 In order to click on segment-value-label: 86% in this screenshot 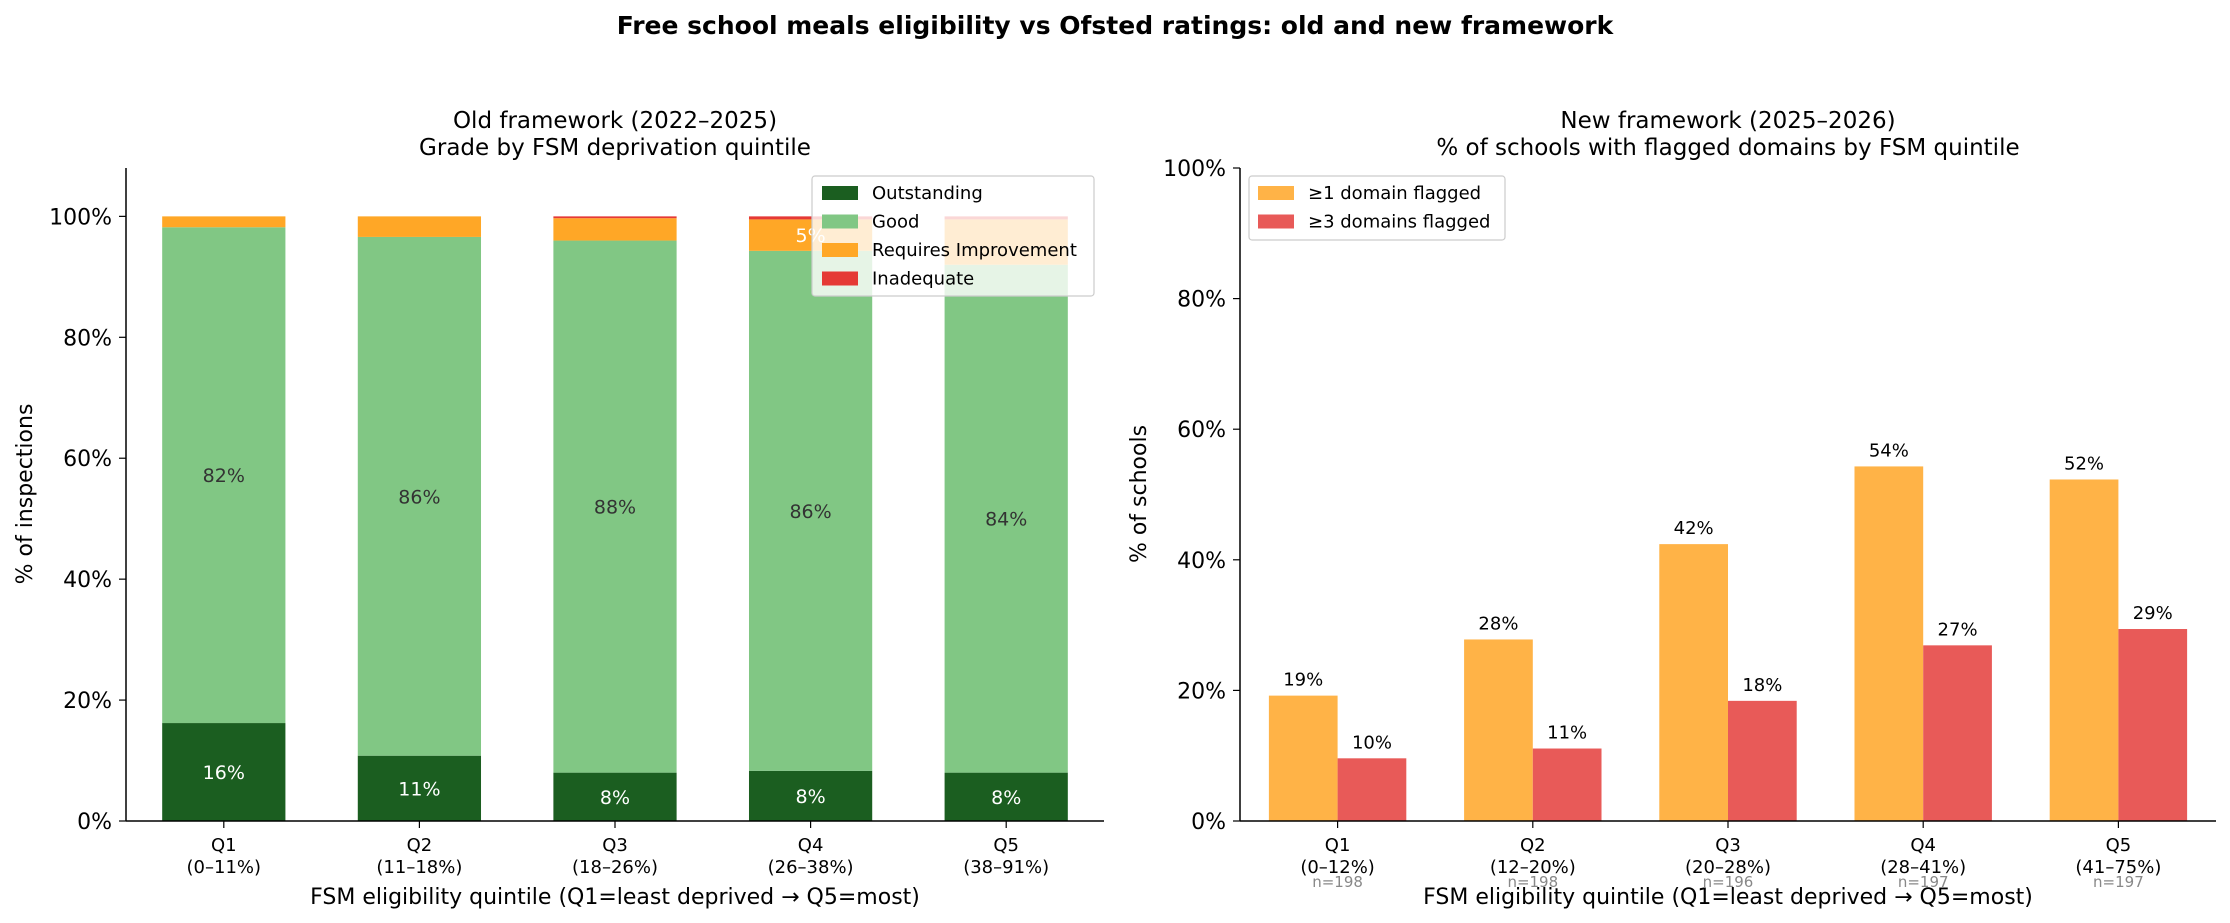, I will do `click(810, 512)`.